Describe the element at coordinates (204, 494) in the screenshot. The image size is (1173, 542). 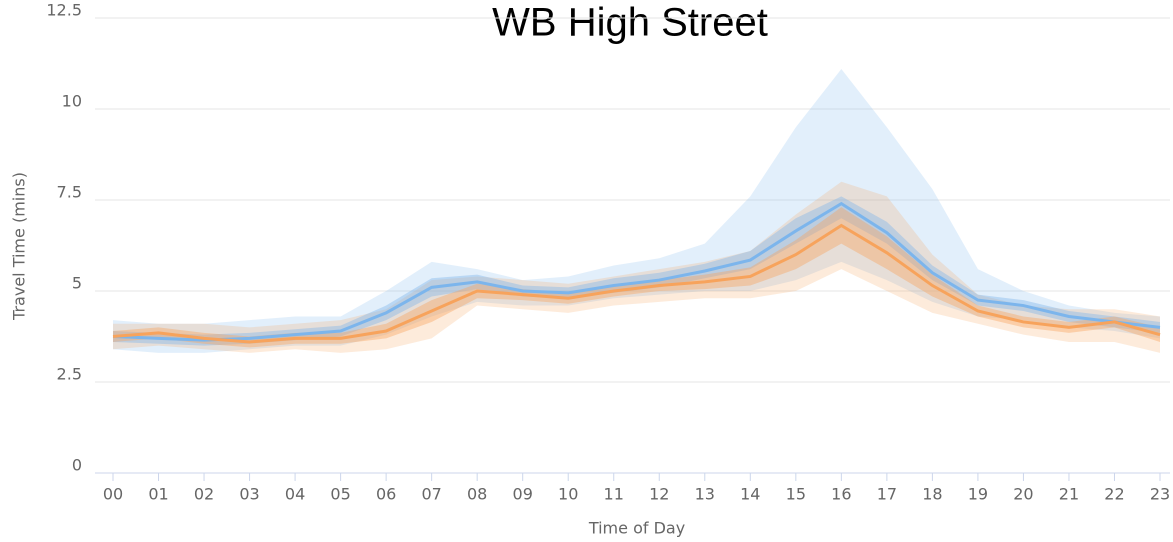
I see `x-tick-label: 02` at that location.